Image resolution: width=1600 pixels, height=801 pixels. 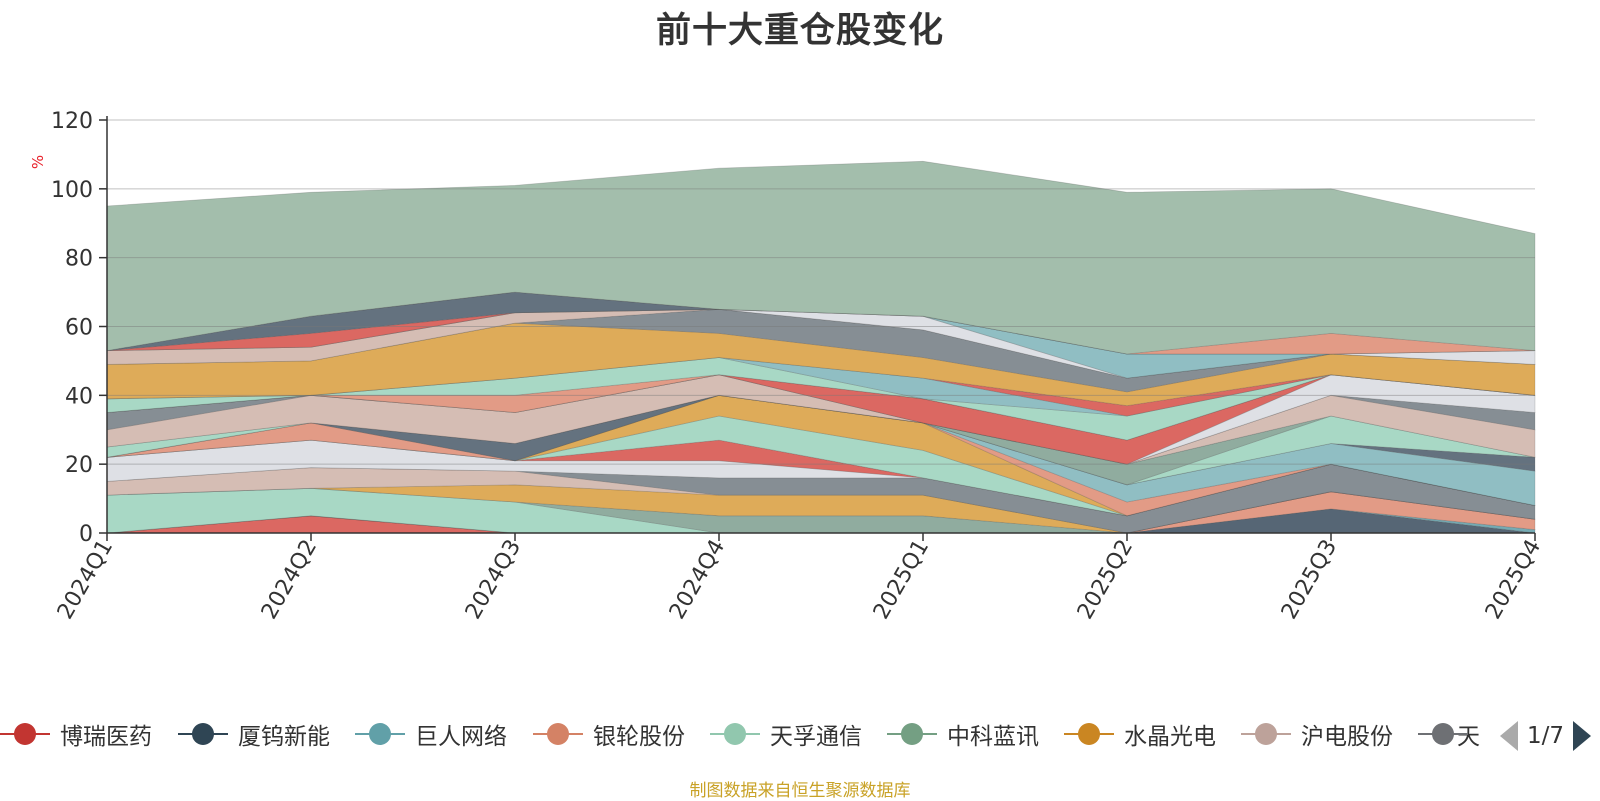 I want to click on legend-item: 沪电股份, so click(x=1317, y=734).